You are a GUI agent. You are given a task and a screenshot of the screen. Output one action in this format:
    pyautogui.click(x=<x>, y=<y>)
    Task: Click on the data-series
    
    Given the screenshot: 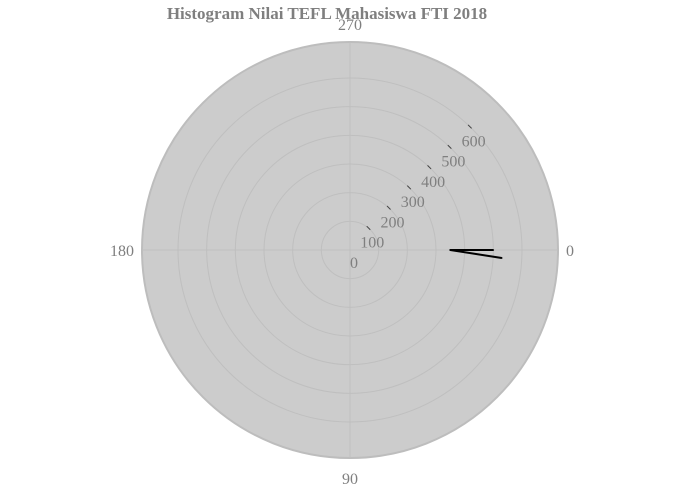 What is the action you would take?
    pyautogui.click(x=476, y=254)
    